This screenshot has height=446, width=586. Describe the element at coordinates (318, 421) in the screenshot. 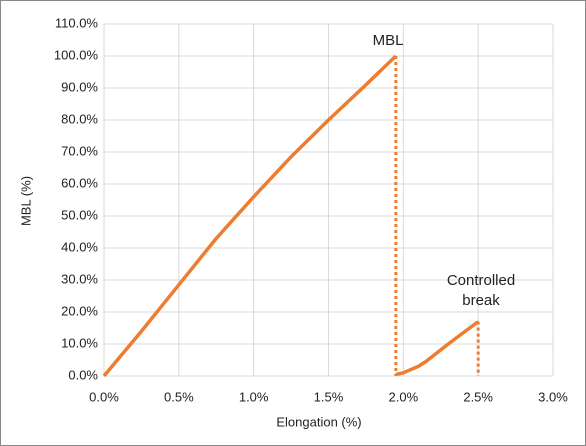

I see `x-axis-title: Elongation (%)` at that location.